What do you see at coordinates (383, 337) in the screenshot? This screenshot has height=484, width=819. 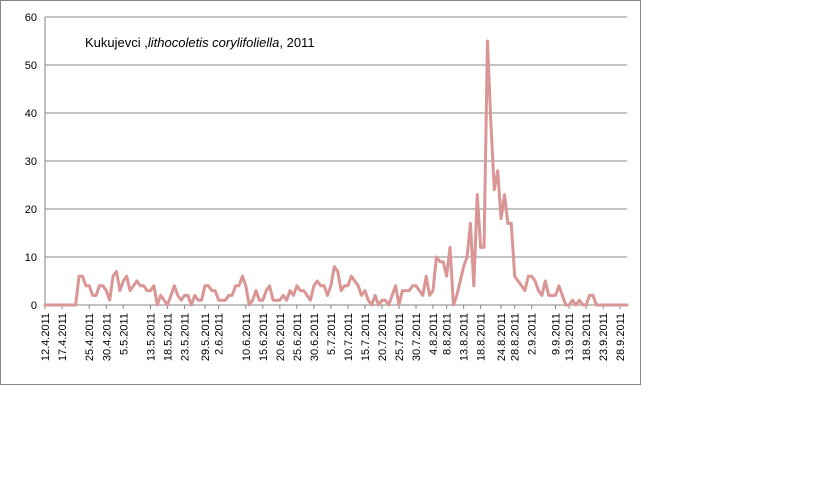 I see `x-tick-label: 20.7.2011` at bounding box center [383, 337].